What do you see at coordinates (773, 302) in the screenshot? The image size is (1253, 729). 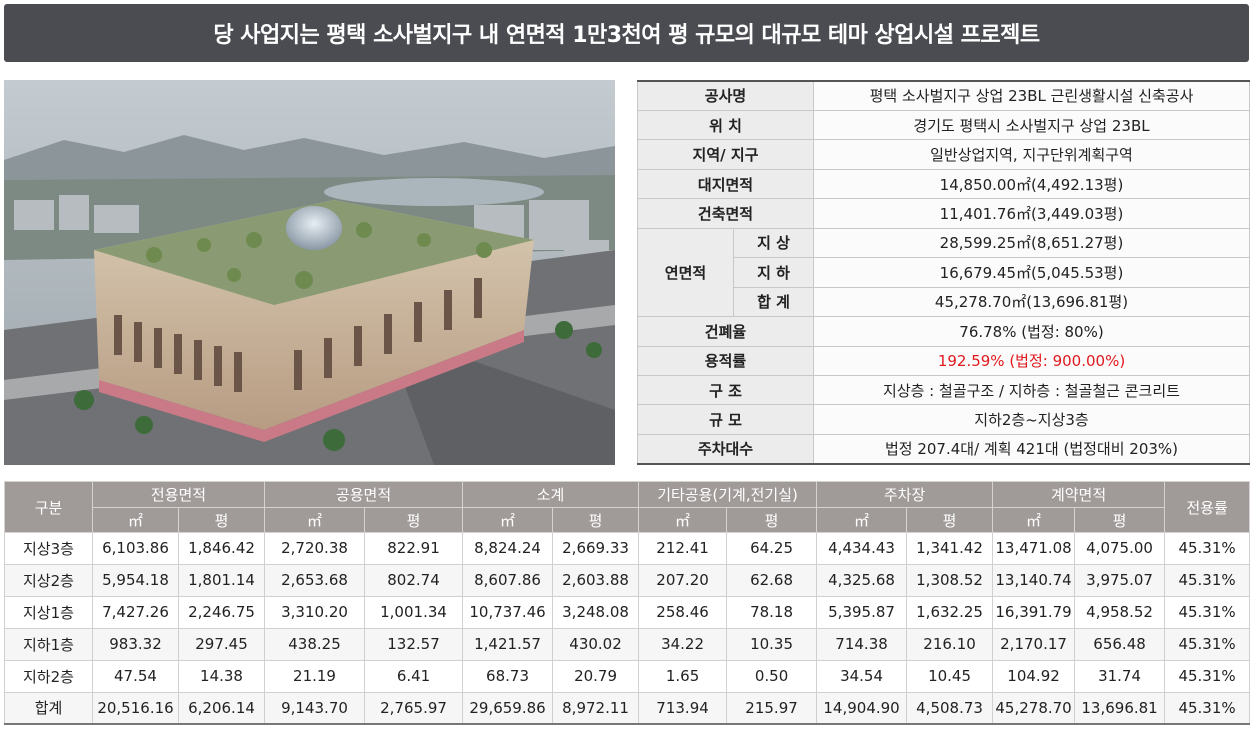 I see `info-label: 합 계` at bounding box center [773, 302].